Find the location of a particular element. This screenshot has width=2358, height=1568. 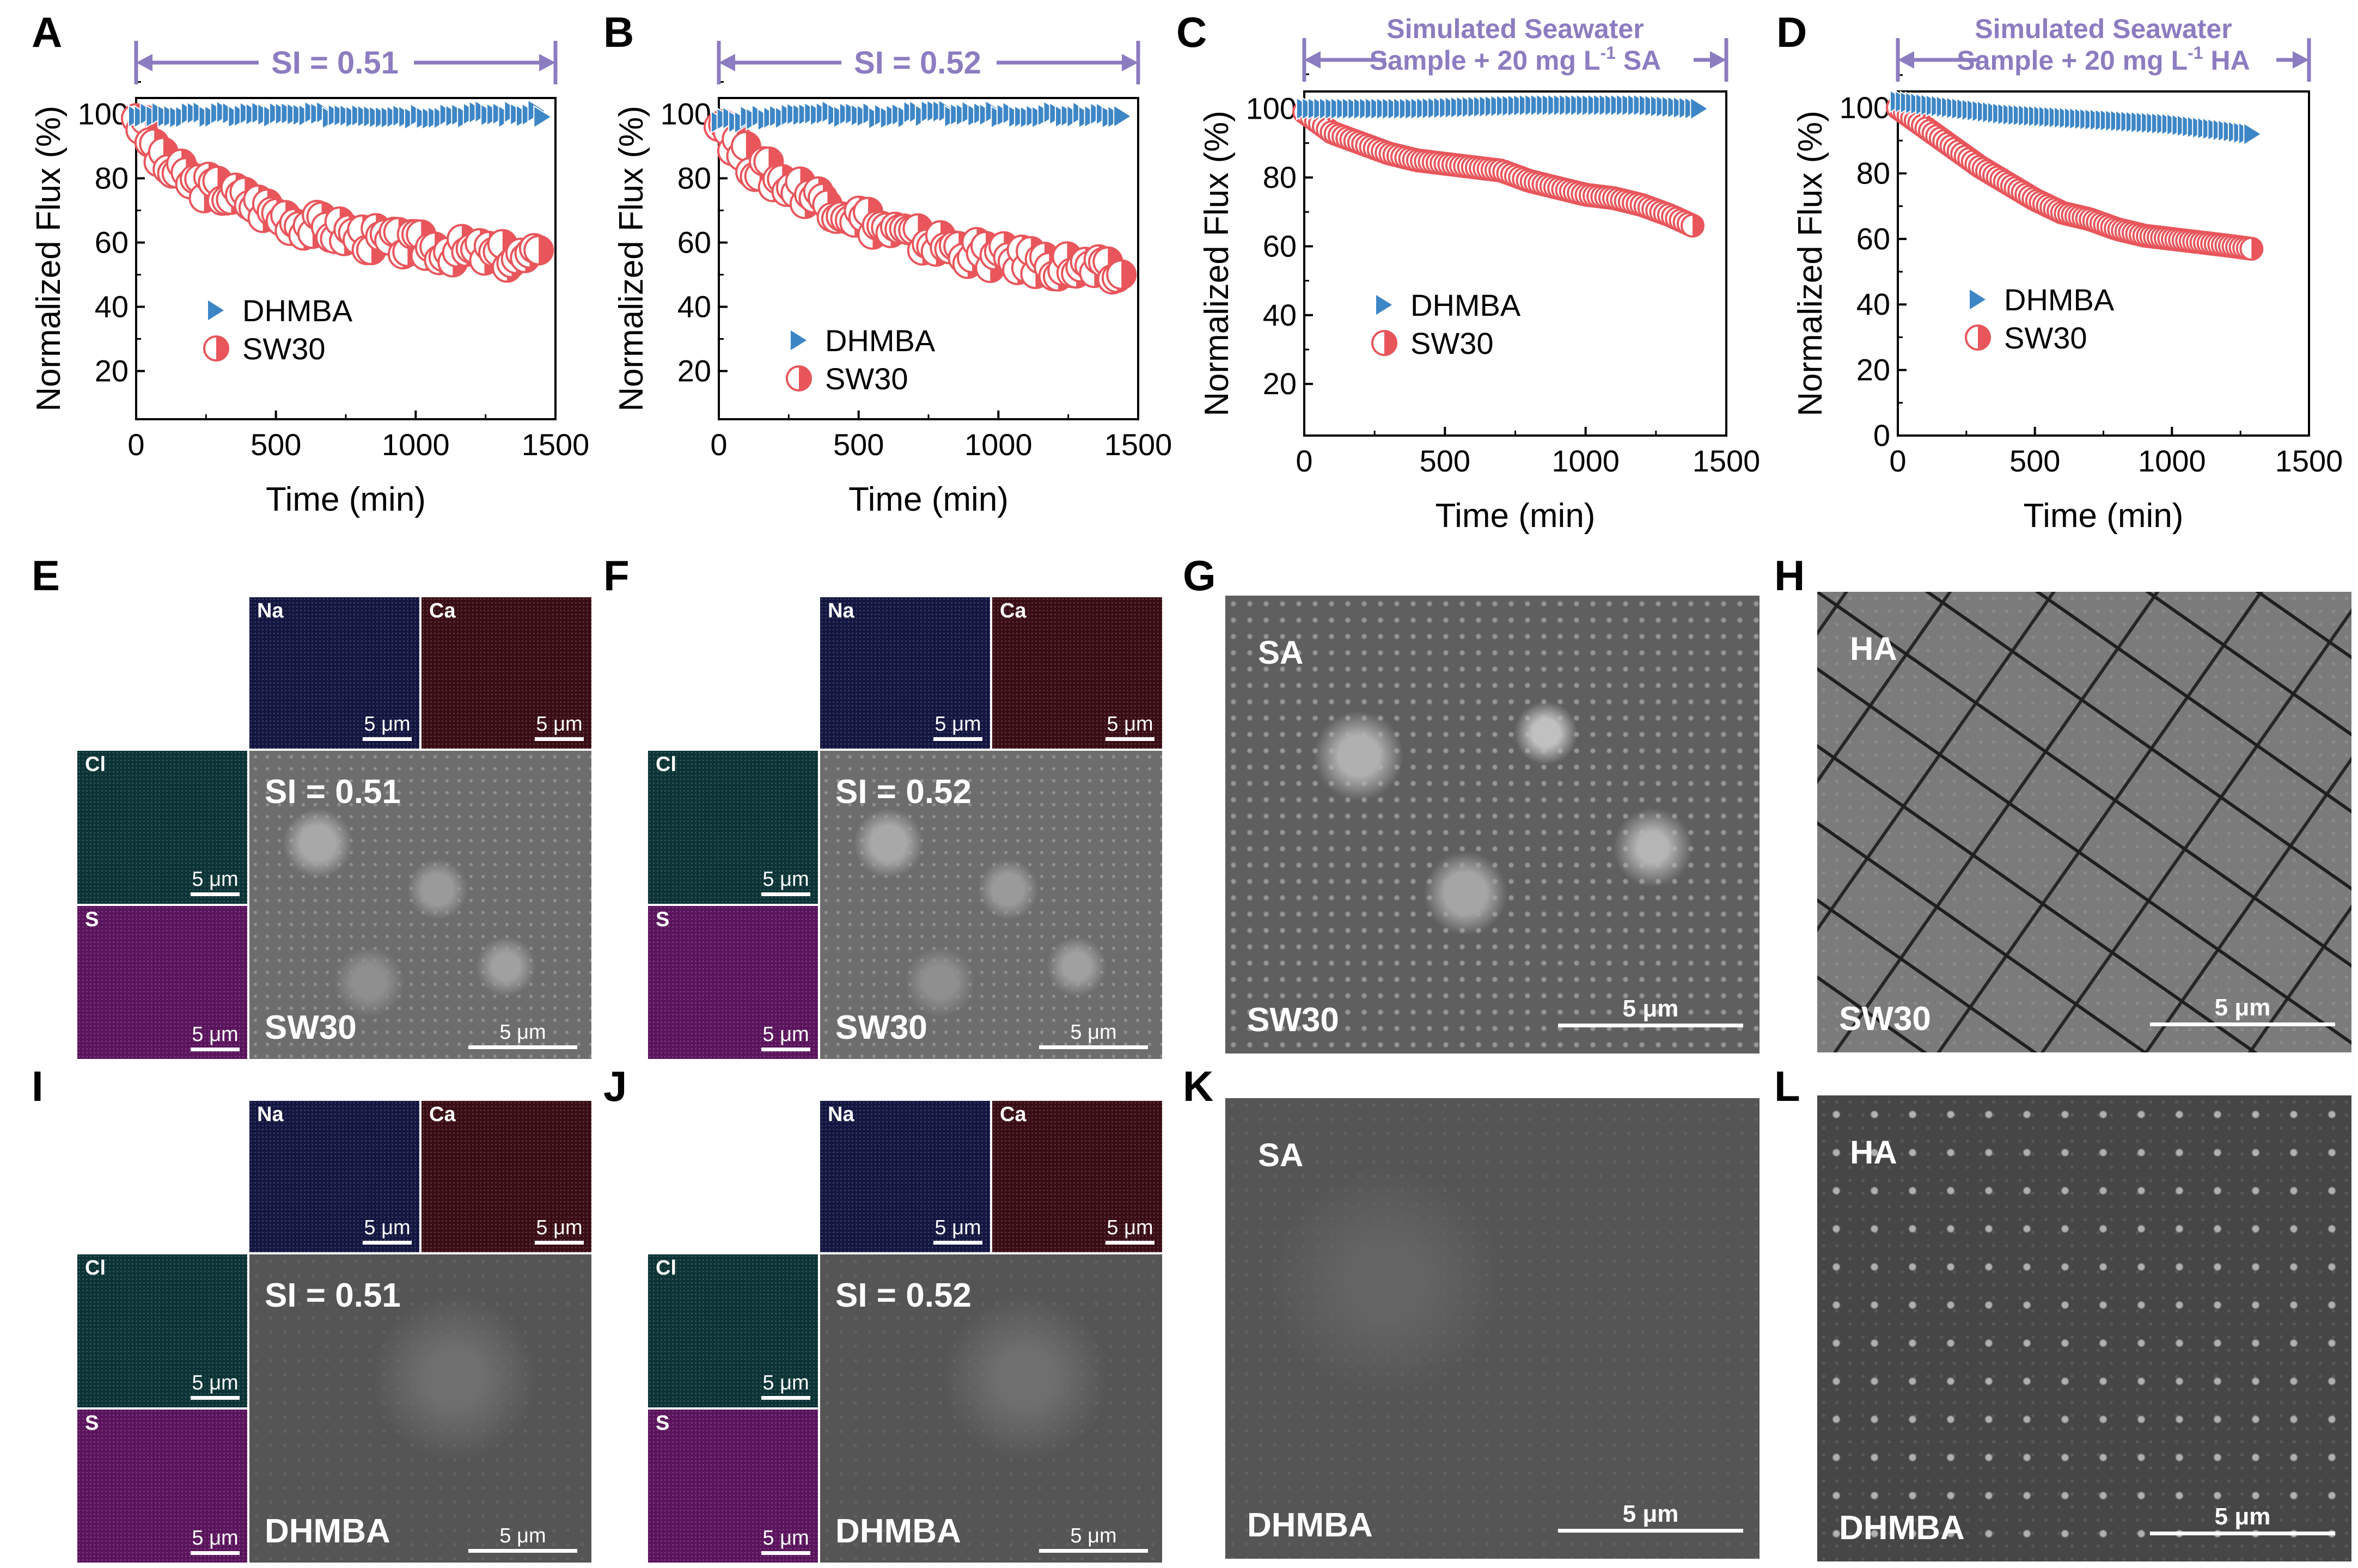

edx-ca-label-e: Ca is located at coordinates (442, 610).